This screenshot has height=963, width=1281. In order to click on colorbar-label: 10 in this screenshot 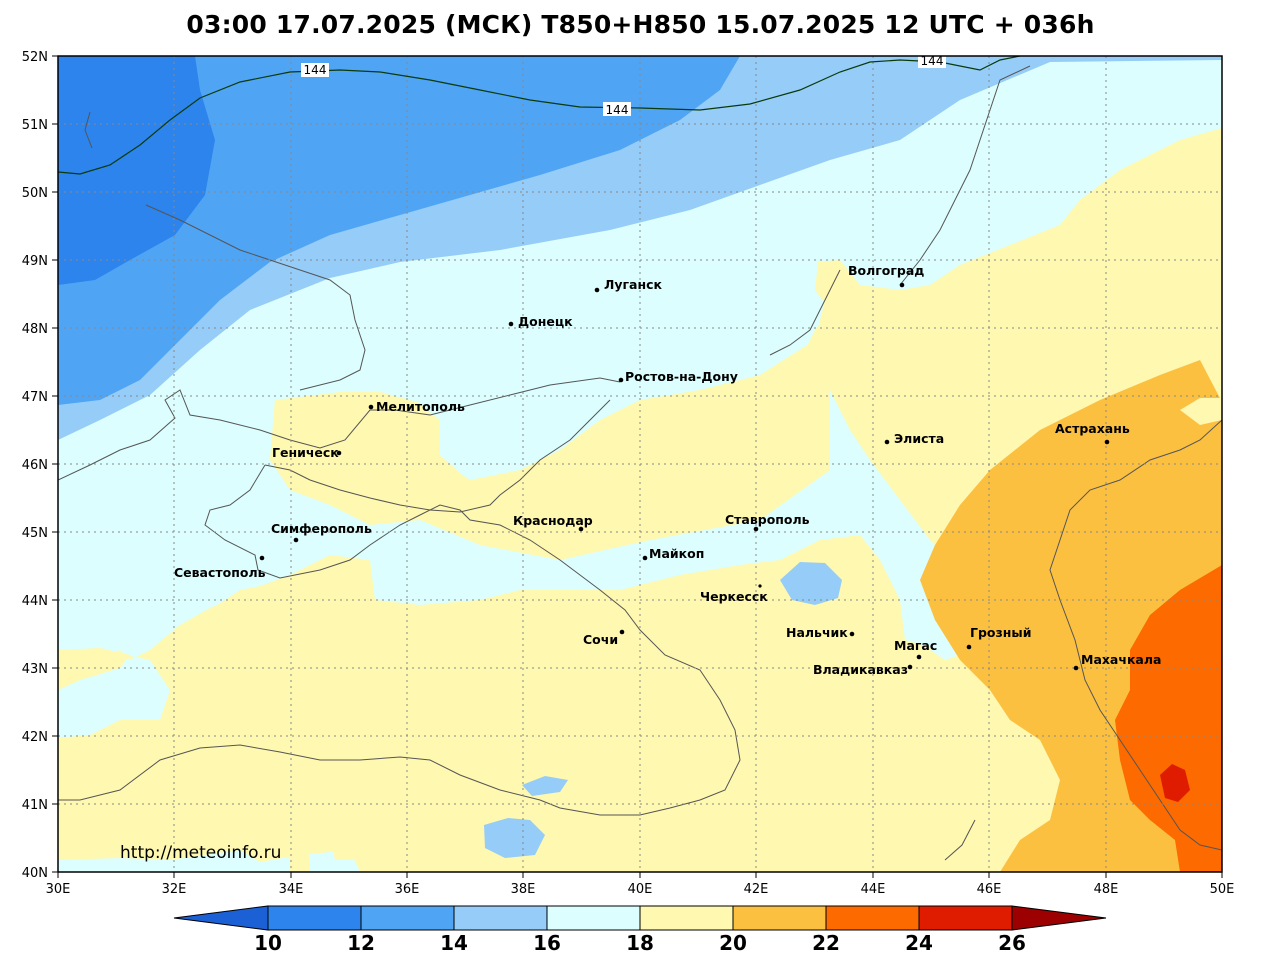, I will do `click(268, 943)`.